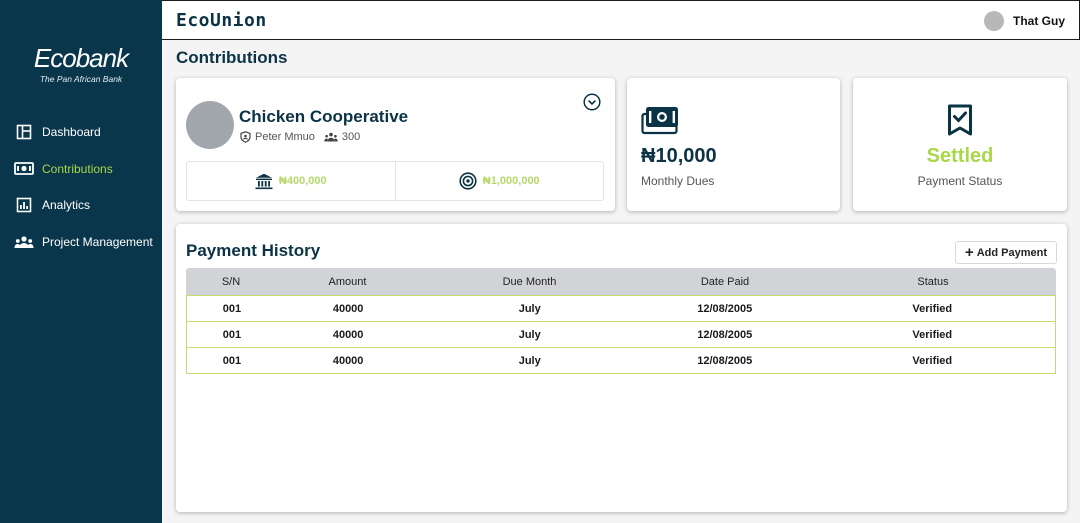 The image size is (1080, 523). I want to click on column-header-due-month: Due Month, so click(529, 281).